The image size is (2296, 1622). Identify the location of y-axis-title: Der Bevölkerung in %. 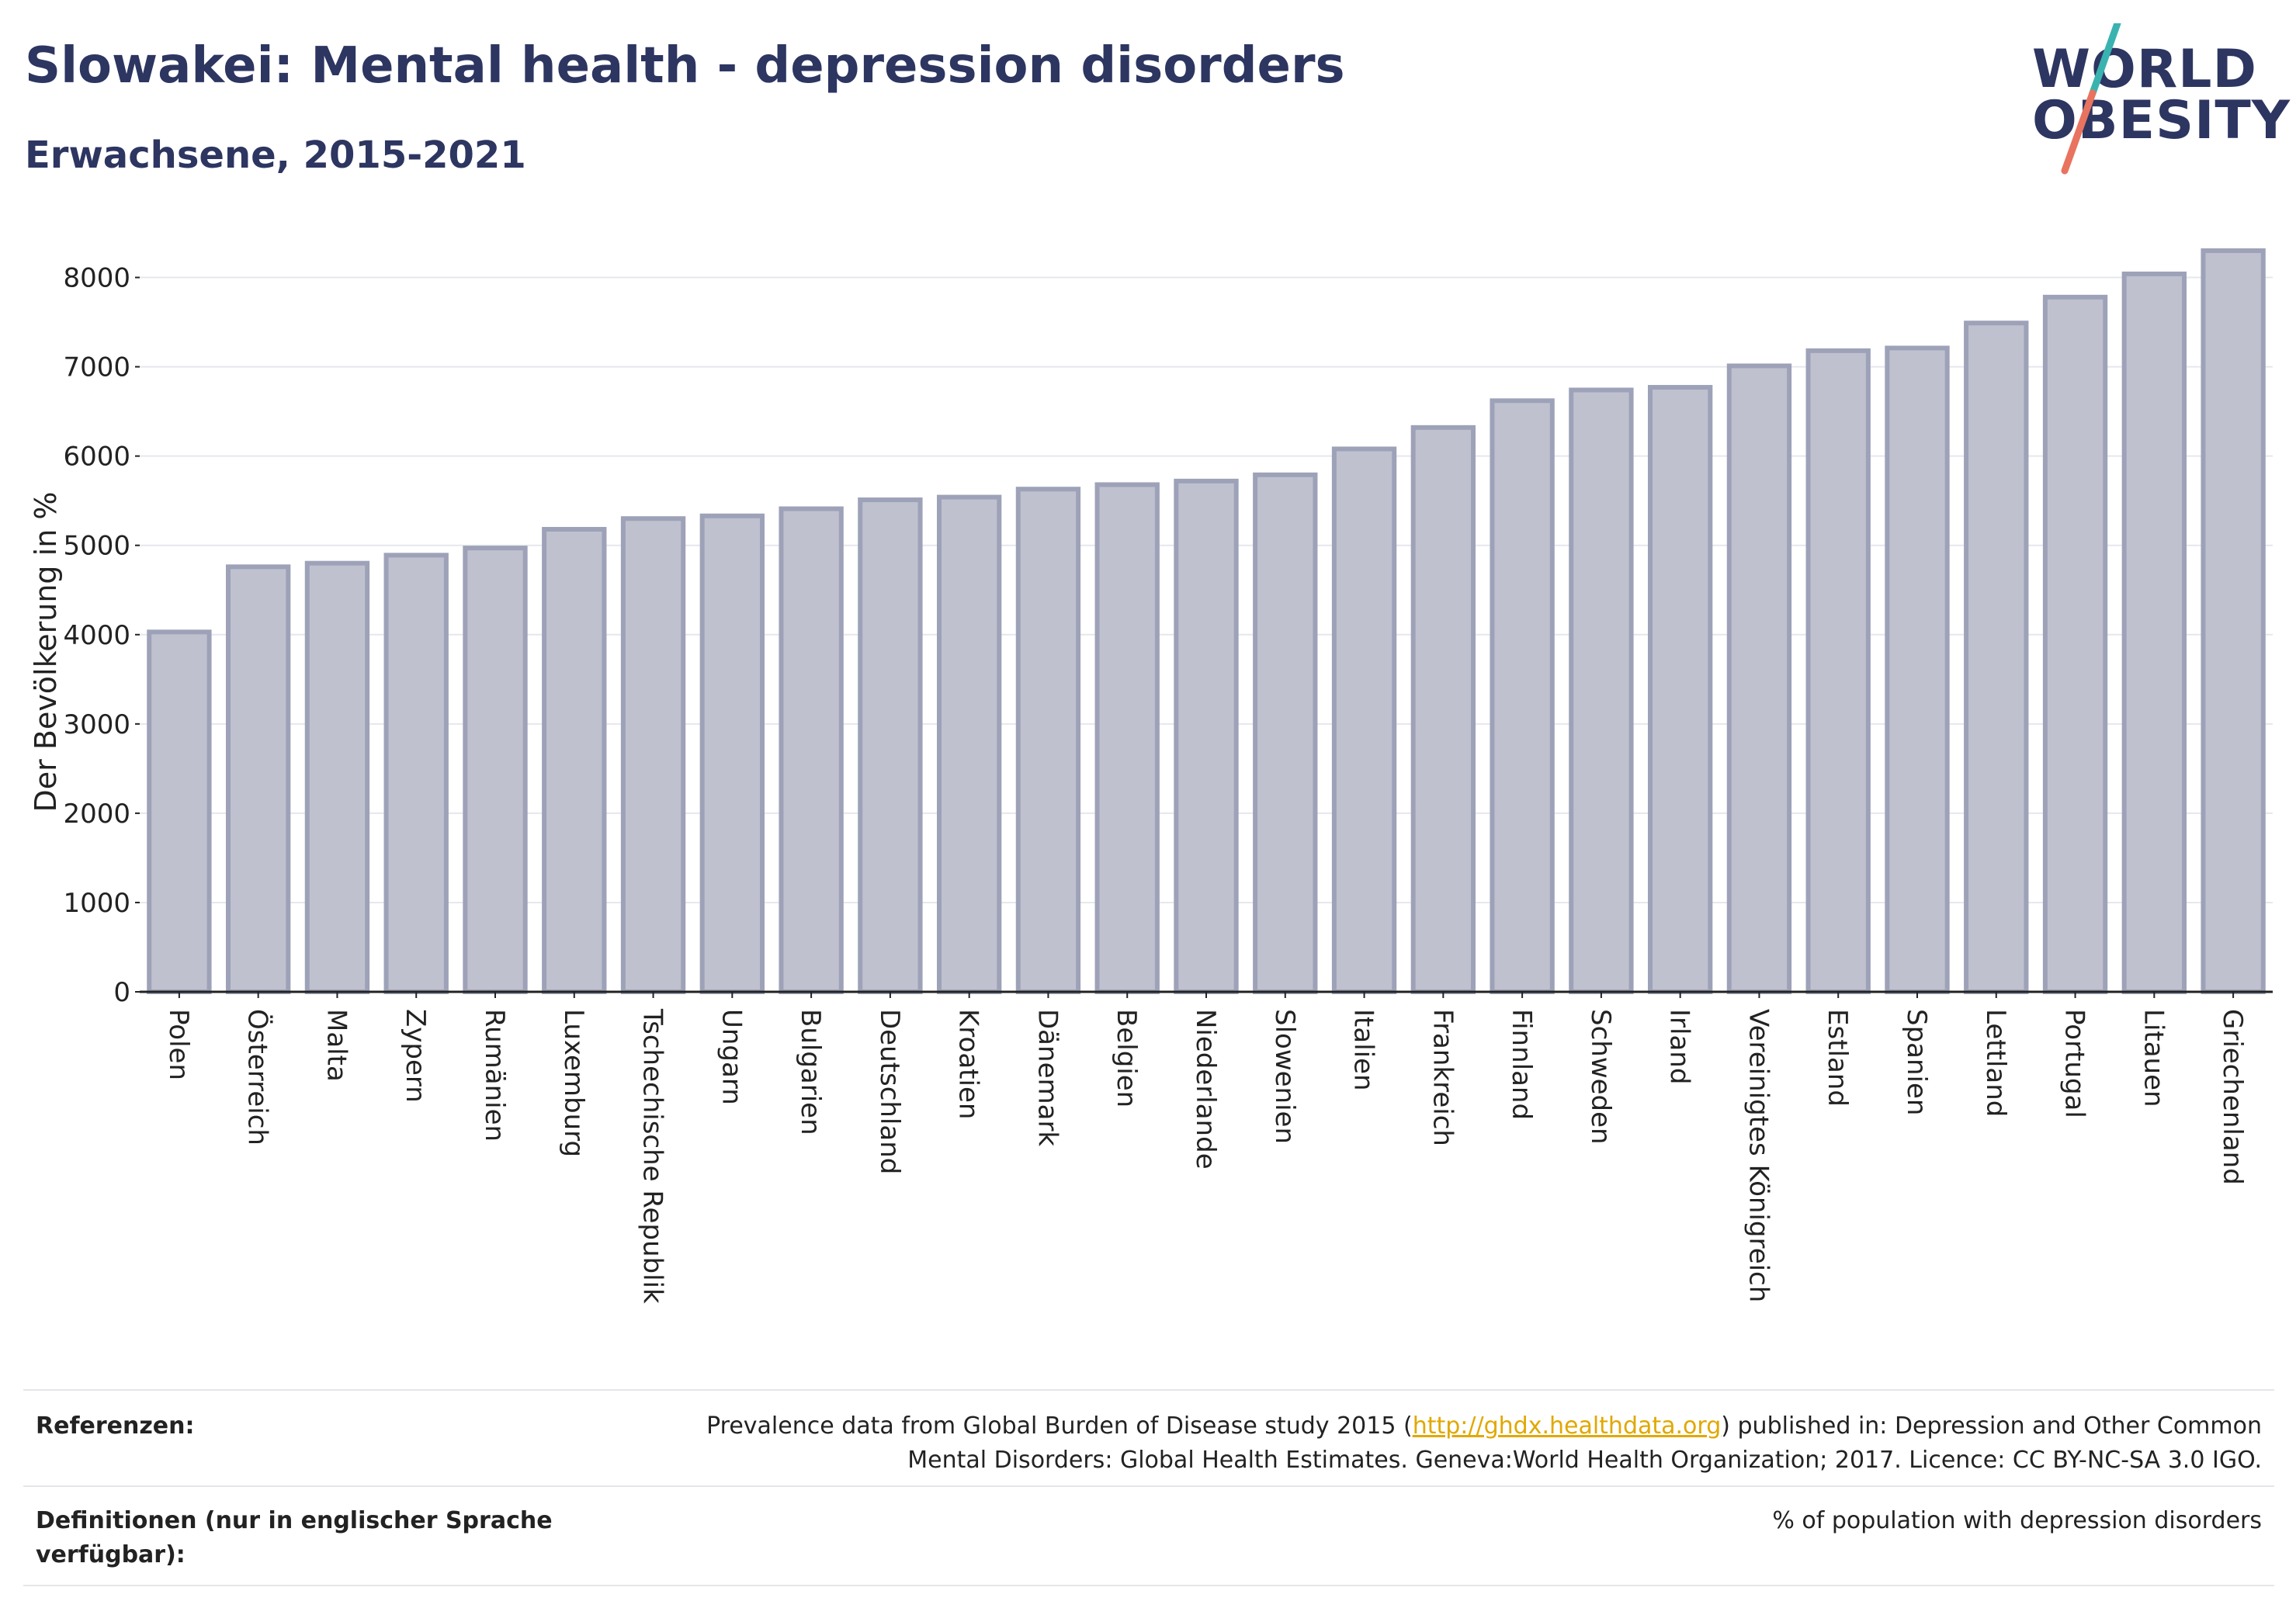
(46, 652).